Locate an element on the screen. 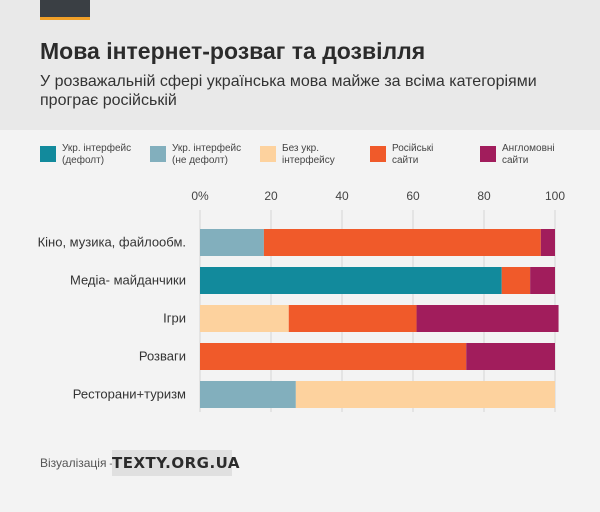  x-tick-label: 80 is located at coordinates (484, 196).